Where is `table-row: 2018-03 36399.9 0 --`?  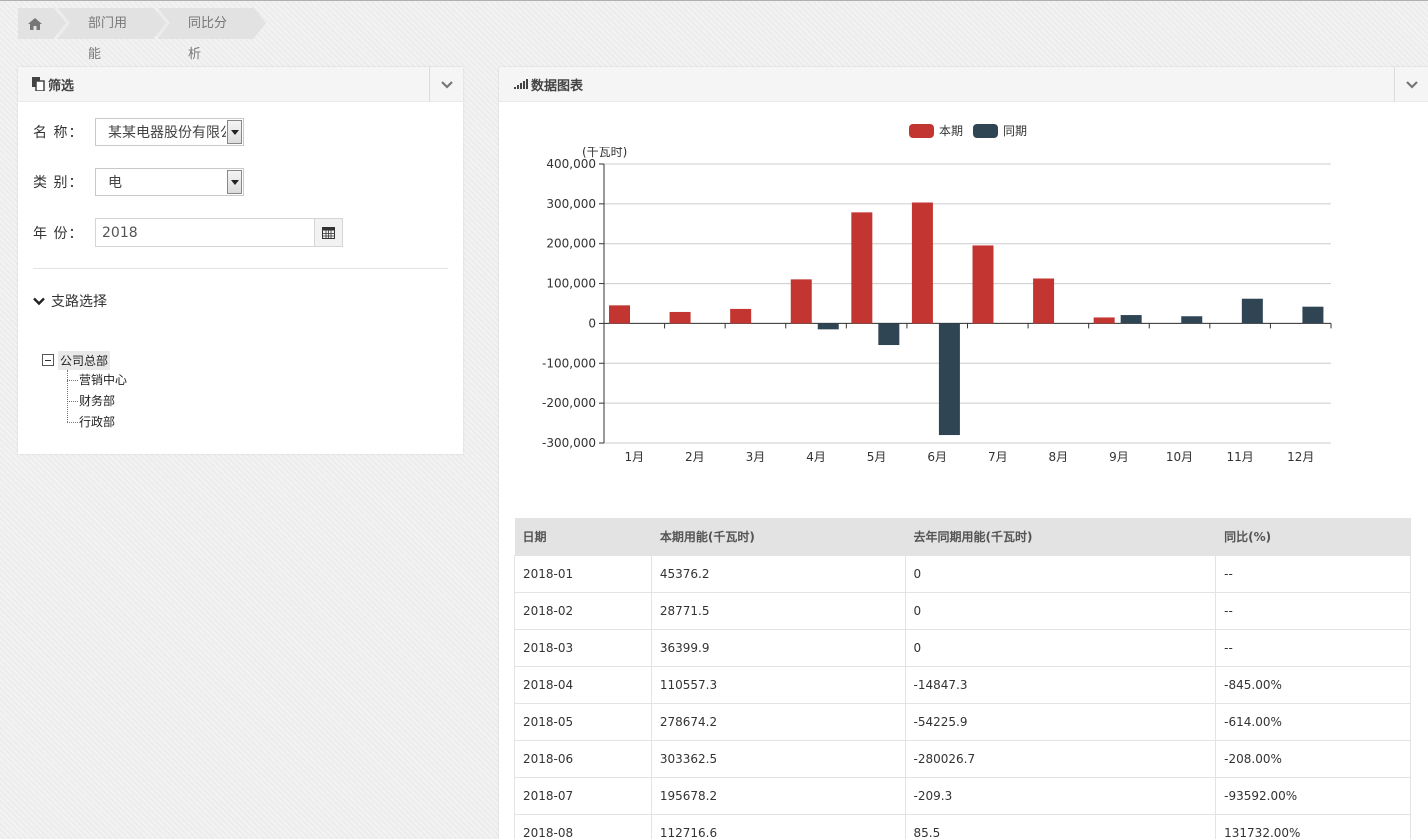
table-row: 2018-03 36399.9 0 -- is located at coordinates (962, 647).